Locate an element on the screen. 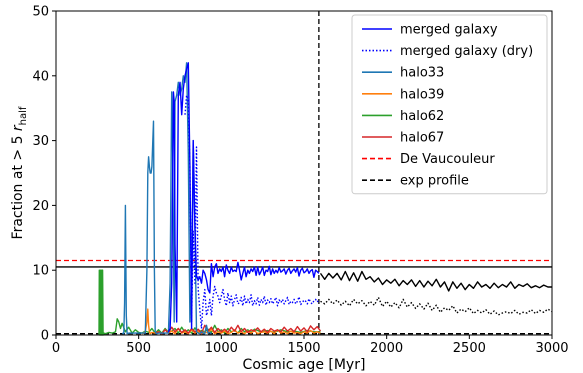 This screenshot has width=583, height=373. y-axis-label: Fraction at > 5 rhalf is located at coordinates (19, 172).